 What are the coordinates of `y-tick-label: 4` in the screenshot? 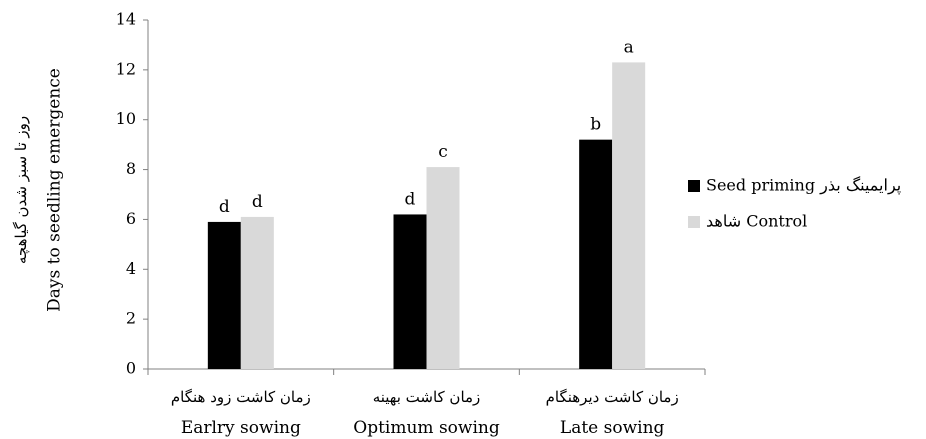 It's located at (131, 268).